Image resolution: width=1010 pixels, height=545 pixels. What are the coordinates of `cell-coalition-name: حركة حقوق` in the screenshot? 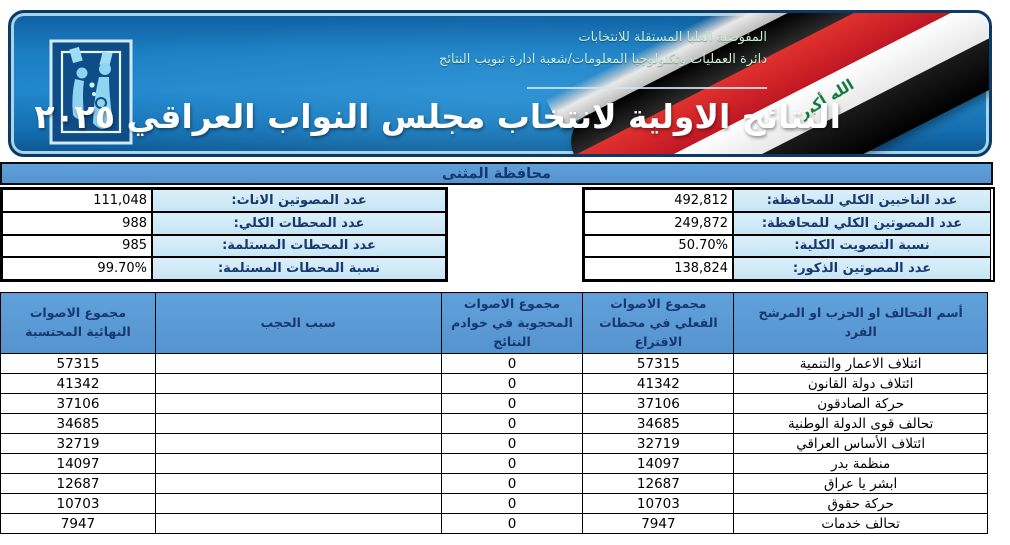 It's located at (860, 504).